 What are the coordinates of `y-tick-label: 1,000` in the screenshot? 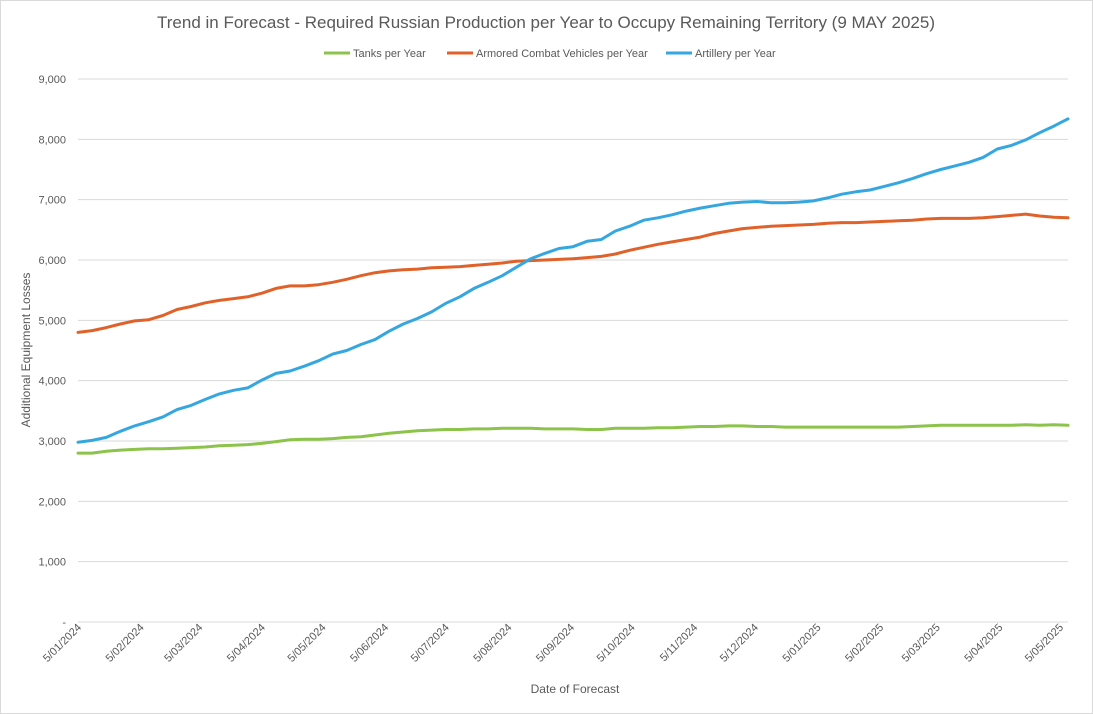 It's located at (52, 563).